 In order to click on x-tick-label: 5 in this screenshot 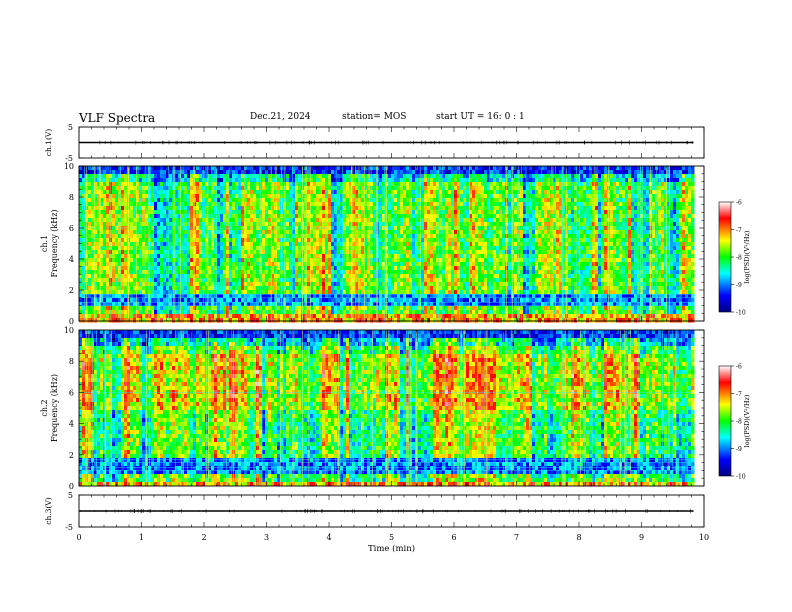, I will do `click(391, 537)`.